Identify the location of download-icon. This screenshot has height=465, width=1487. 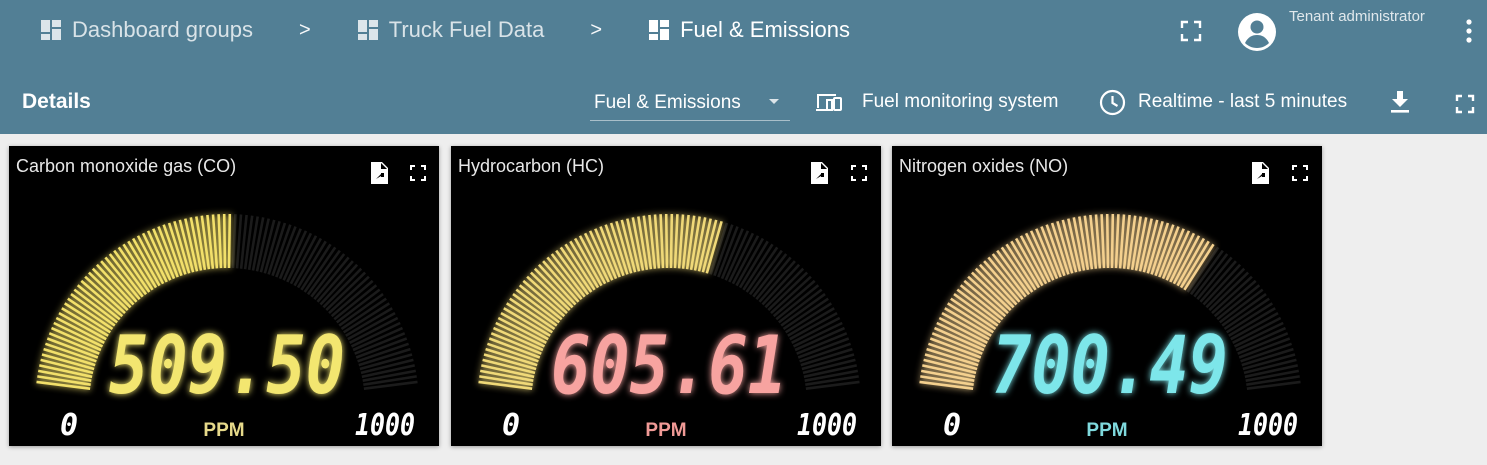
(1400, 102).